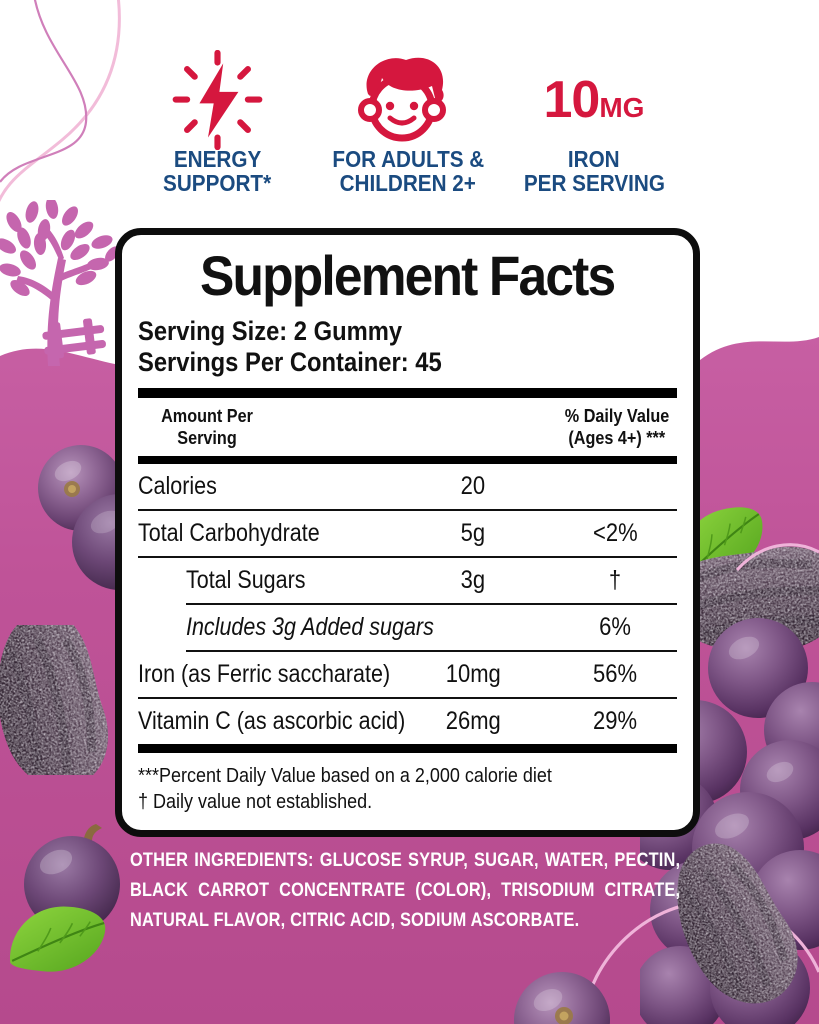 The width and height of the screenshot is (819, 1024). What do you see at coordinates (407, 748) in the screenshot?
I see `divider-thick-bottom` at bounding box center [407, 748].